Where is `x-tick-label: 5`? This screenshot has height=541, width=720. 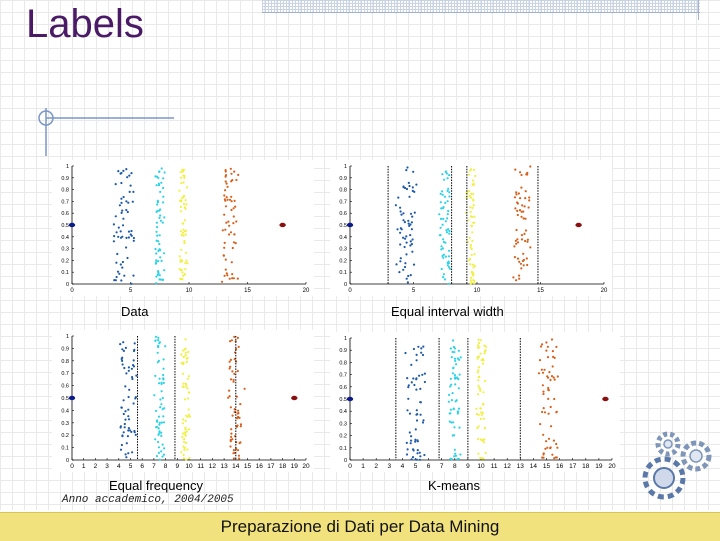 x-tick-label: 5 is located at coordinates (131, 291).